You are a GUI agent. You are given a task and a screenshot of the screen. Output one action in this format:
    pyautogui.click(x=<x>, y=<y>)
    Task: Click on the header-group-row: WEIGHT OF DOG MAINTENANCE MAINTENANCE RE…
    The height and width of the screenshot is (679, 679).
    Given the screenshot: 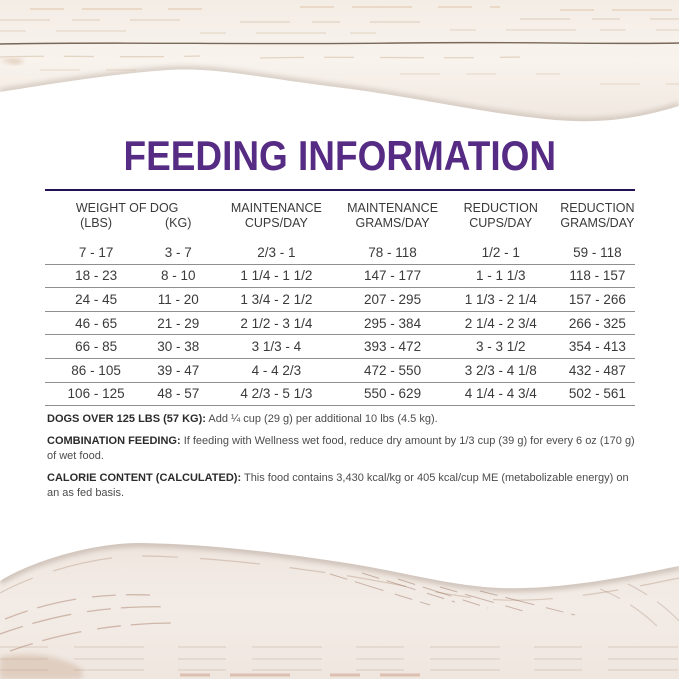 What is the action you would take?
    pyautogui.click(x=340, y=208)
    